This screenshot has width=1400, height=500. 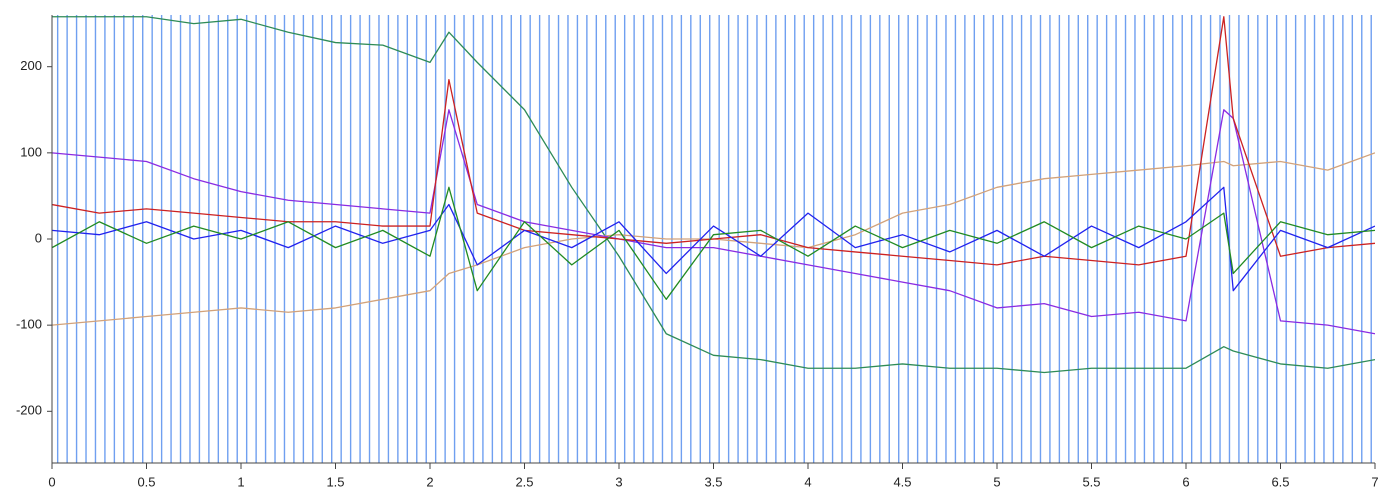 I want to click on y-tick-label: 200, so click(x=31, y=65).